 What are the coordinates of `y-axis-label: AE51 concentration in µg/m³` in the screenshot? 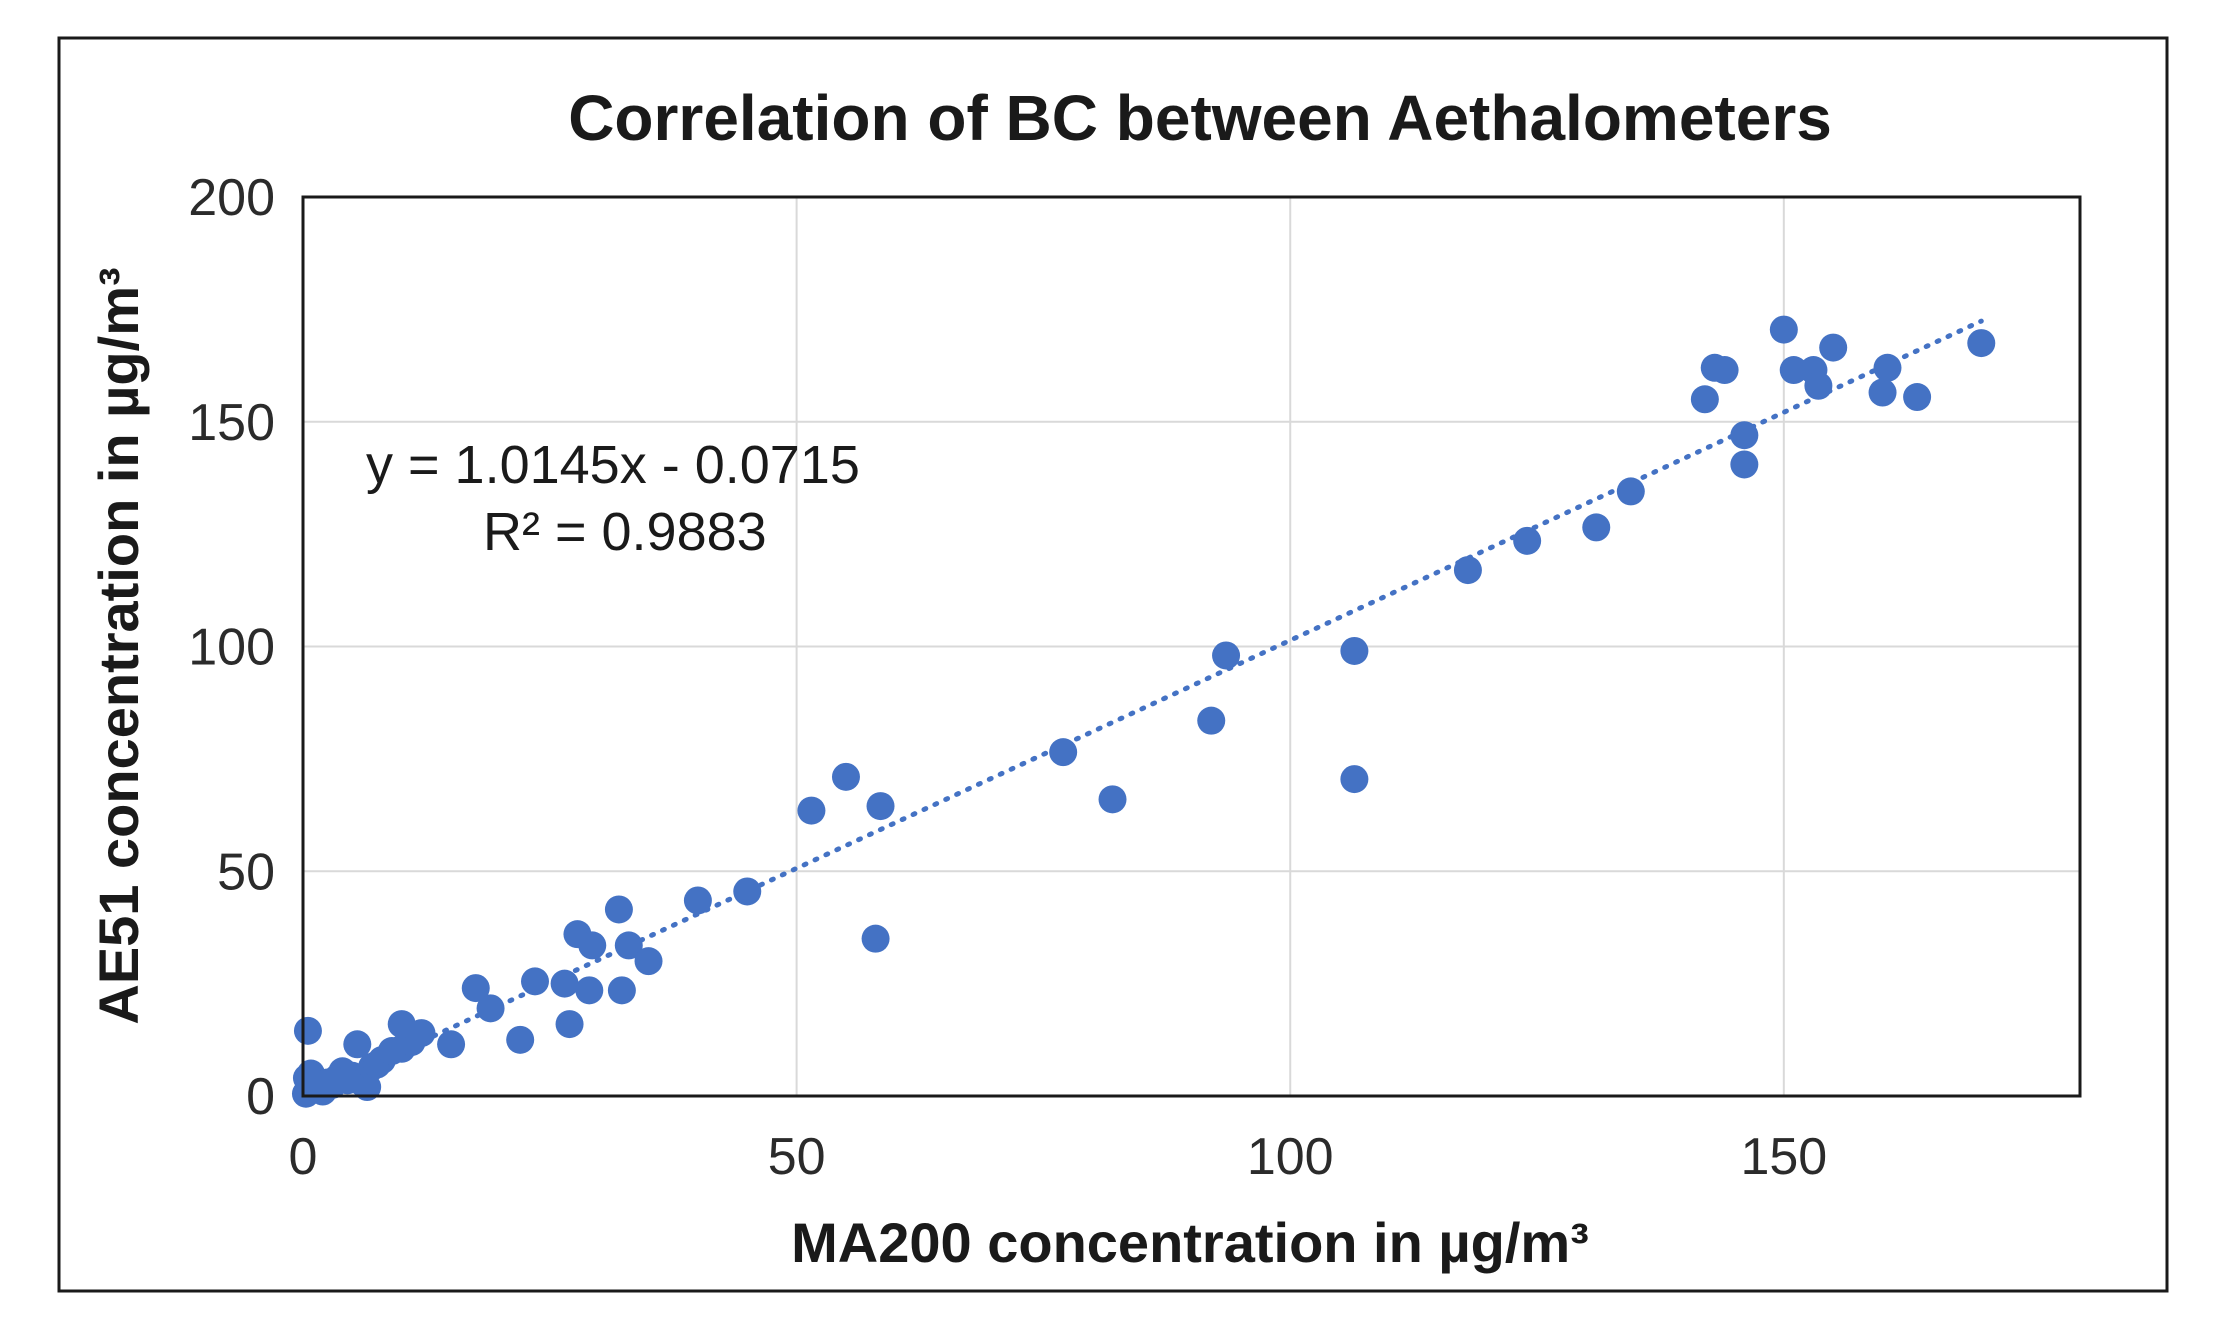 It's located at (118, 645).